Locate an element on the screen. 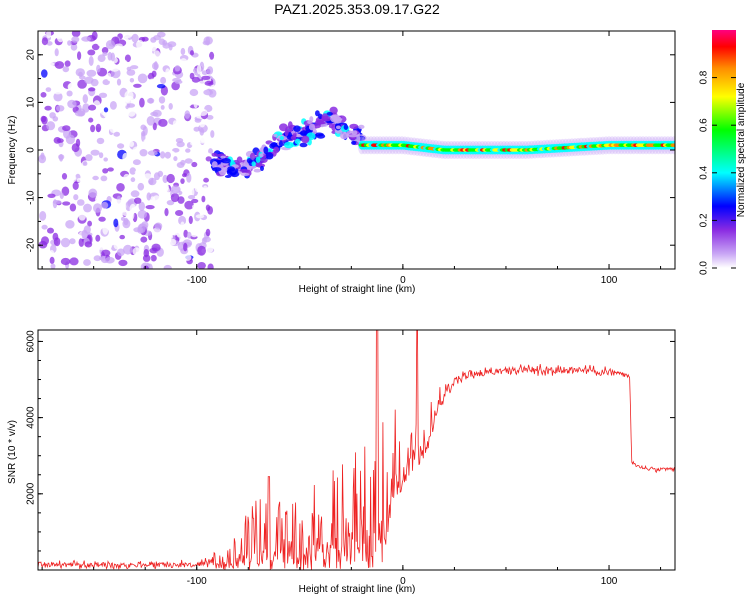 The image size is (750, 600). y-tick-label: 20 is located at coordinates (31, 55).